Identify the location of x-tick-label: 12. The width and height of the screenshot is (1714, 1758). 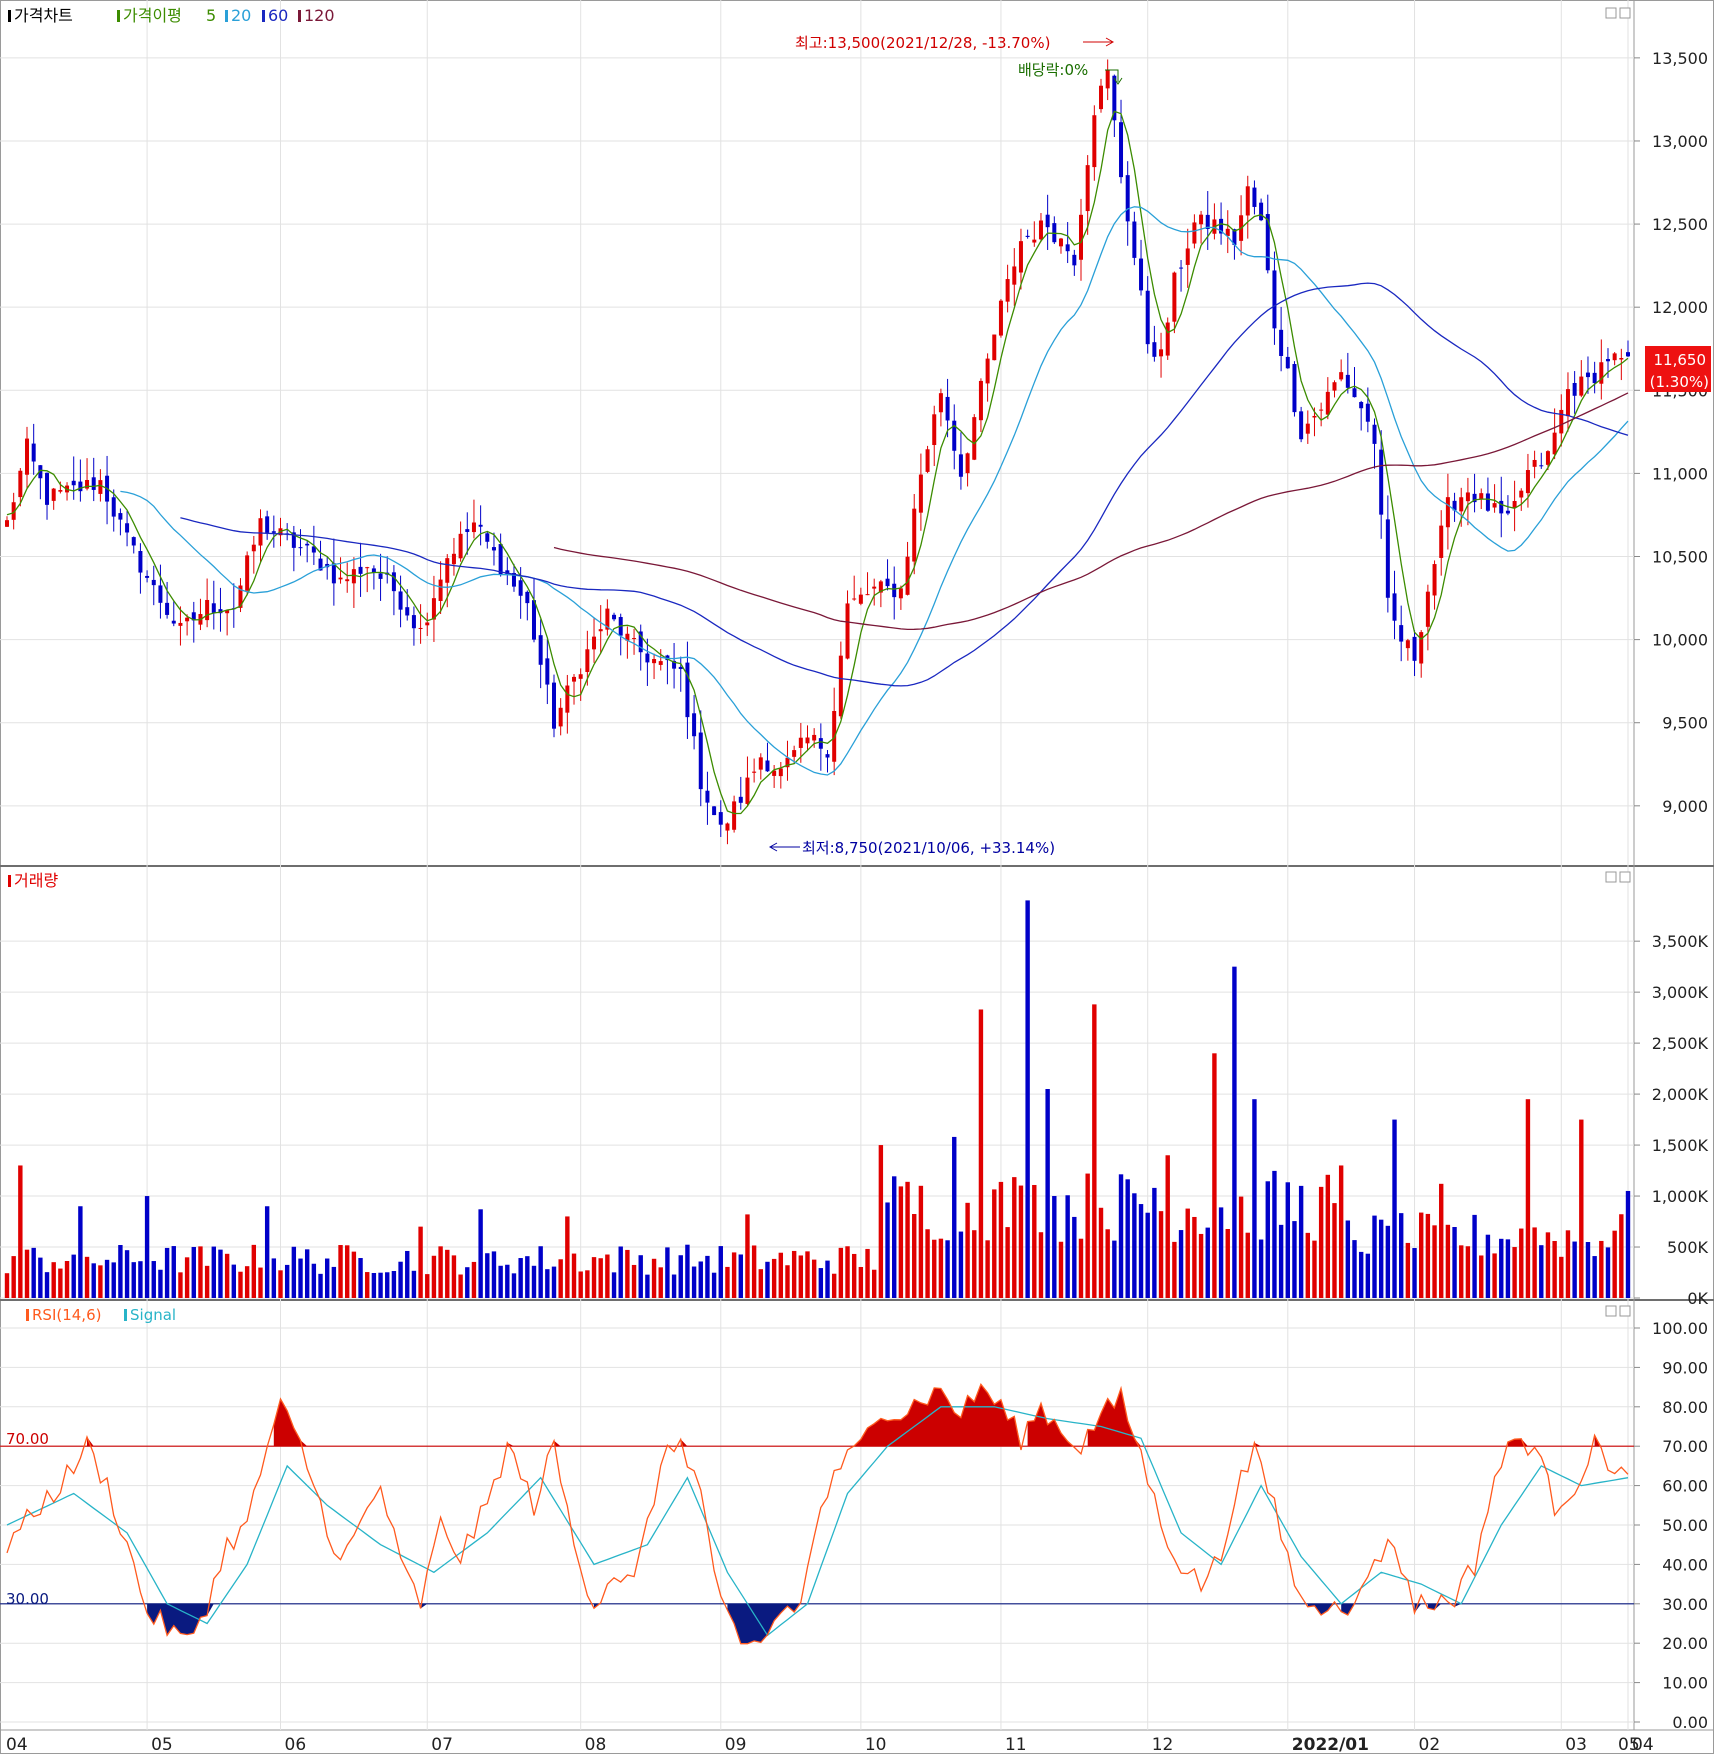
(1163, 1744).